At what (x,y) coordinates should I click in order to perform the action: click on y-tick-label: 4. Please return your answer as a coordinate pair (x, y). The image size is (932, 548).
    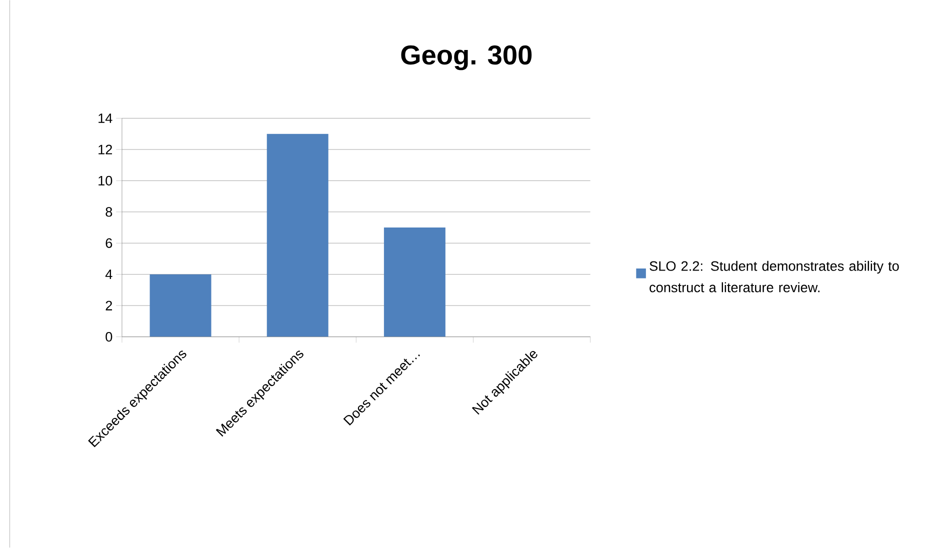
    Looking at the image, I should click on (108, 275).